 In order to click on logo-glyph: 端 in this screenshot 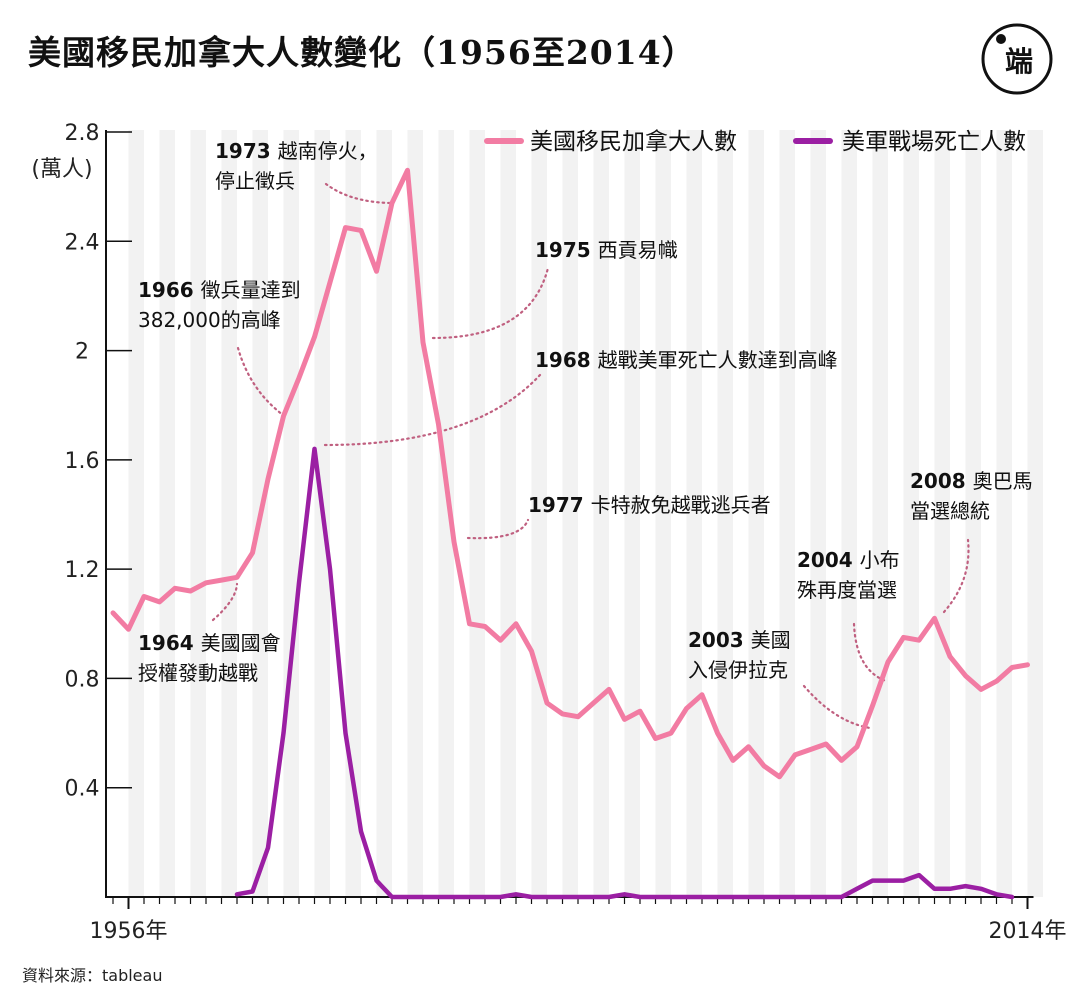, I will do `click(1019, 61)`.